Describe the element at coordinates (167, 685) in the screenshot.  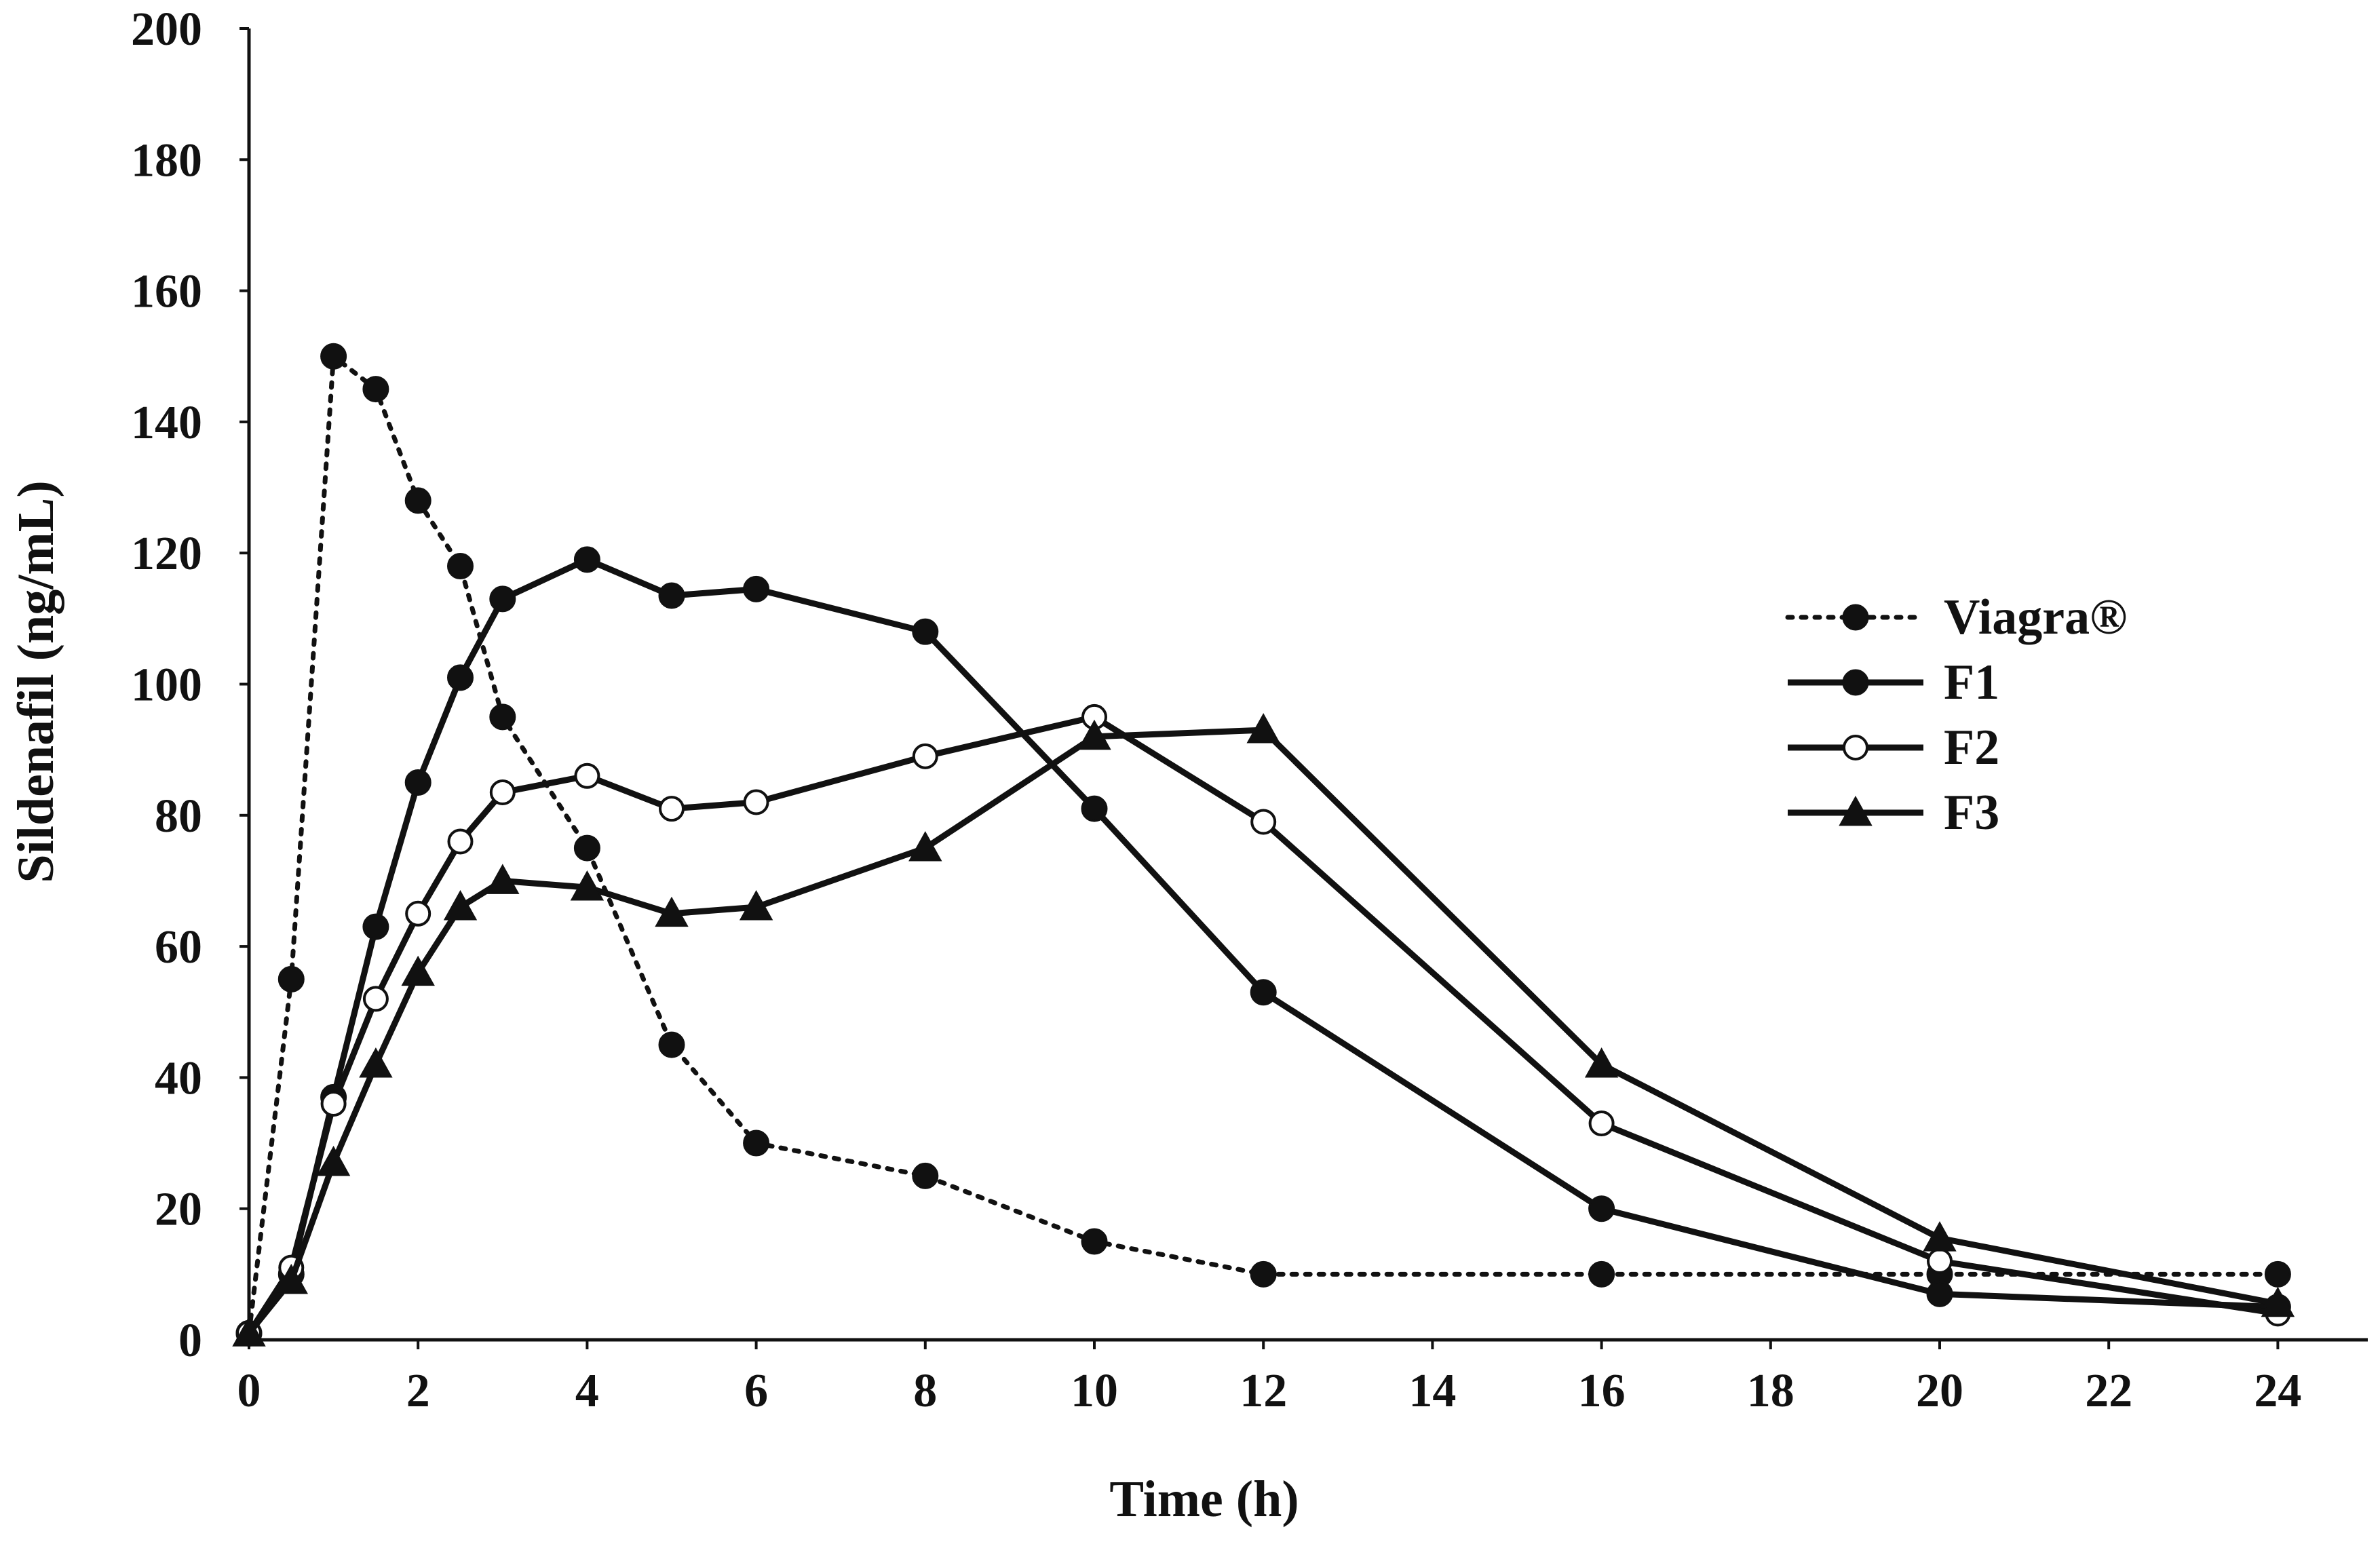
I see `y-tick-label: 100` at that location.